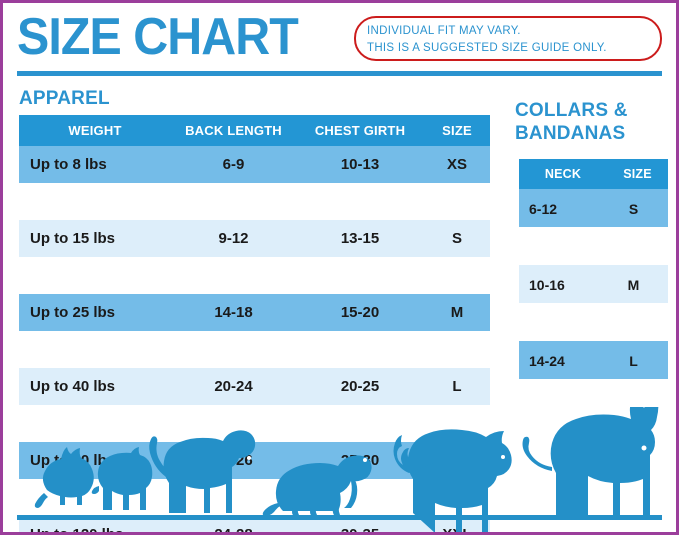 The width and height of the screenshot is (679, 535). Describe the element at coordinates (64, 98) in the screenshot. I see `apparel-section-heading: APPAREL` at that location.